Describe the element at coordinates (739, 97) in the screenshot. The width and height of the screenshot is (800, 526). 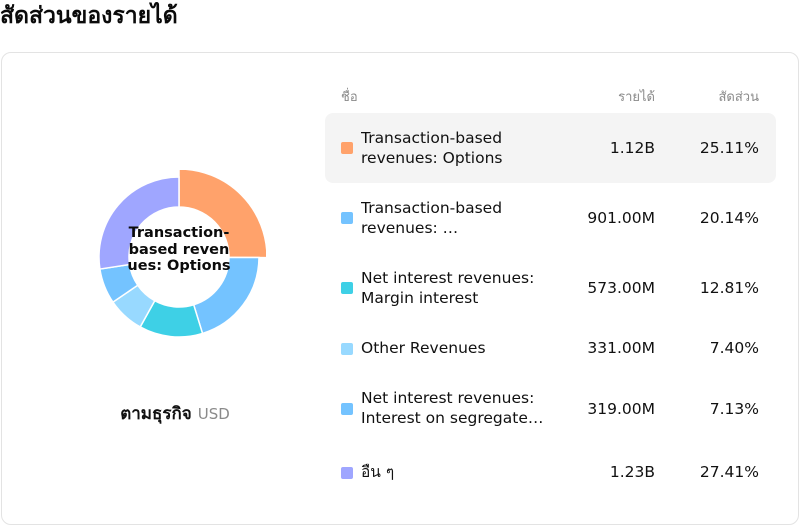
I see `column-header-share: สัดส่วน` at that location.